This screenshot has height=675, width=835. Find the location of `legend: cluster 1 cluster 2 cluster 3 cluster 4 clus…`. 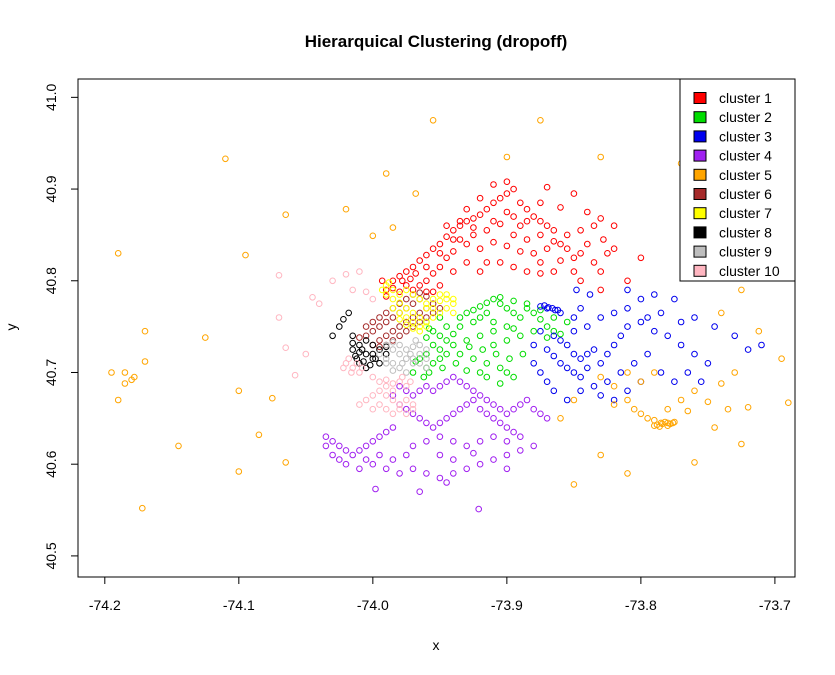

legend: cluster 1 cluster 2 cluster 3 cluster 4 clus… is located at coordinates (737, 180).